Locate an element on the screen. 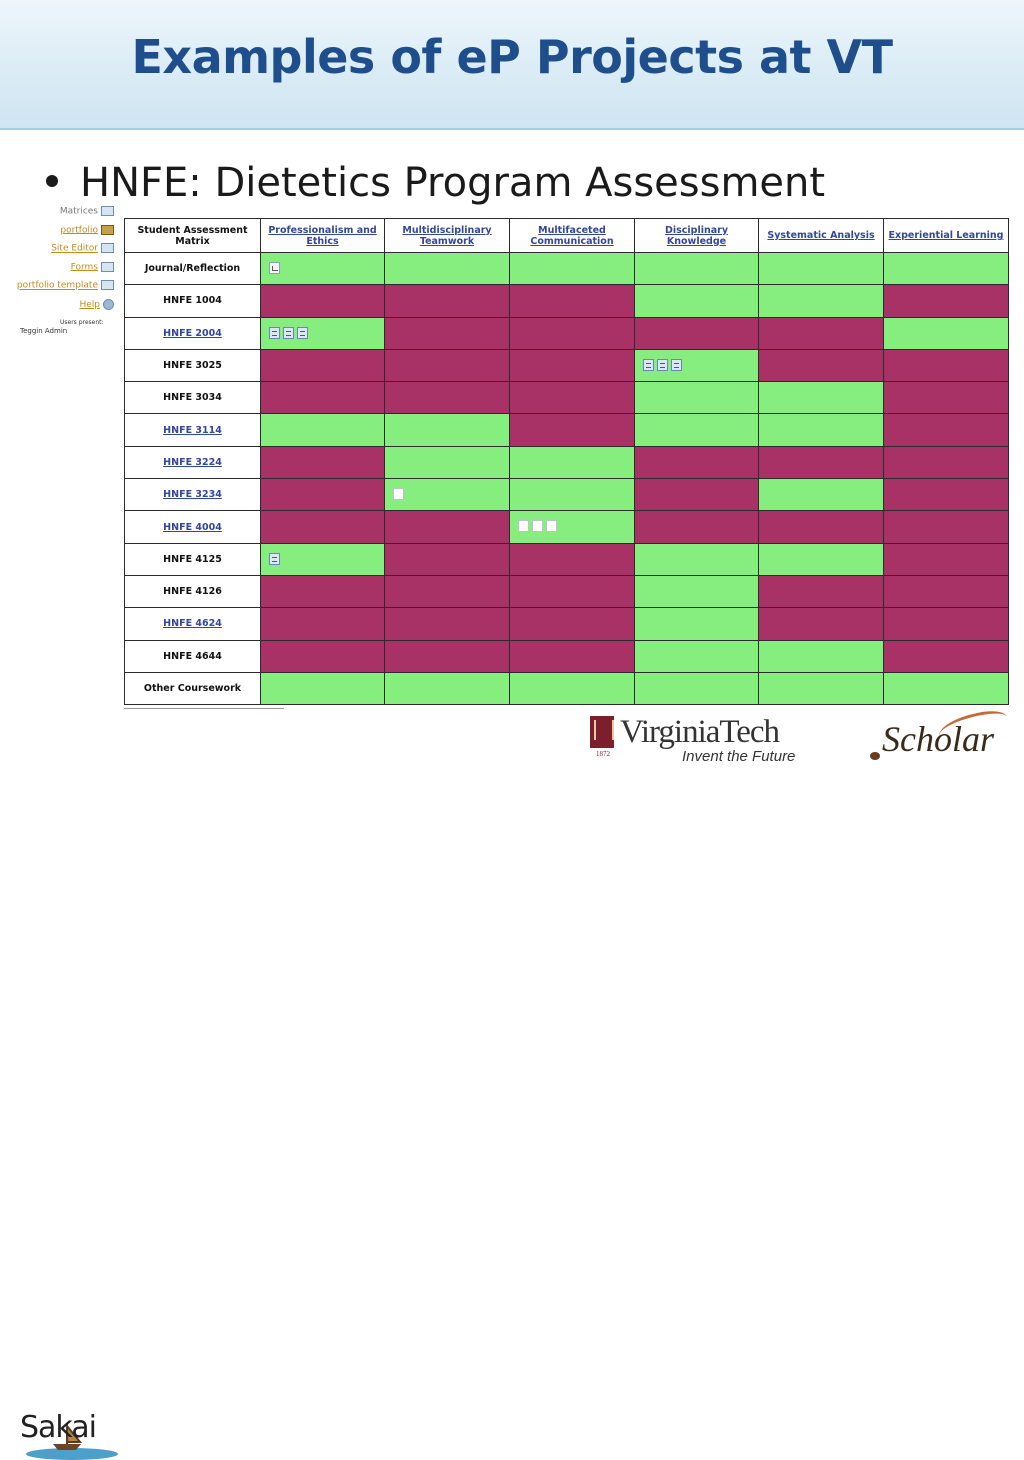 The width and height of the screenshot is (1024, 1460). row-label: HNFE 3114 is located at coordinates (192, 430).